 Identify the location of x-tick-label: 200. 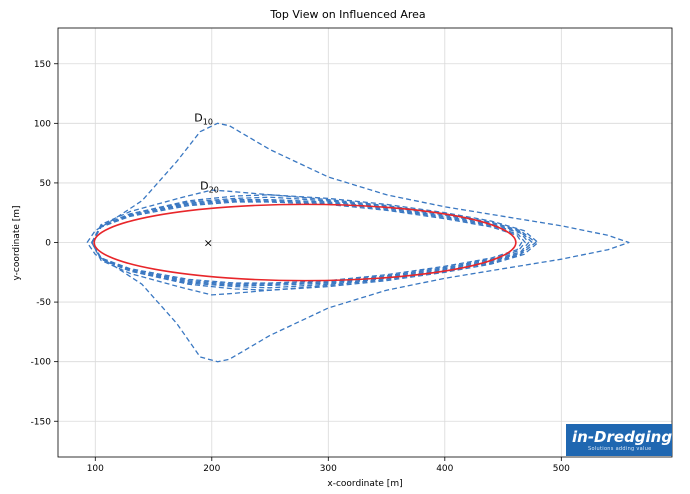
(211, 469).